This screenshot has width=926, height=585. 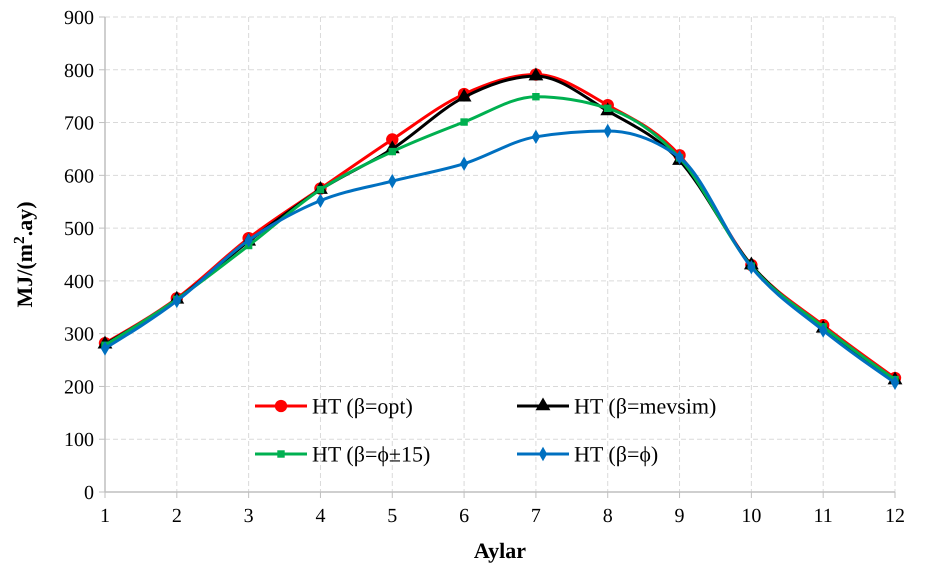 I want to click on legend-label: HT (β=ϕ±15), so click(x=371, y=454).